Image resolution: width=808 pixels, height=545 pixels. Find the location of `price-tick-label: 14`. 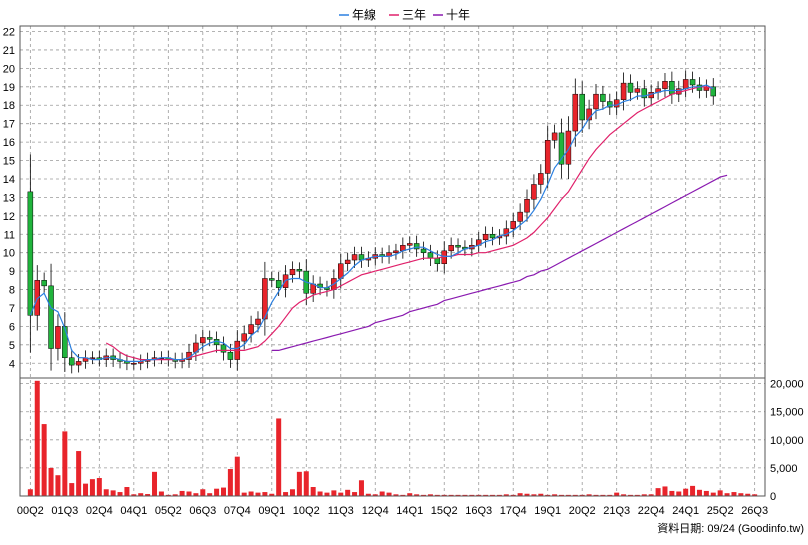

price-tick-label: 14 is located at coordinates (9, 180).